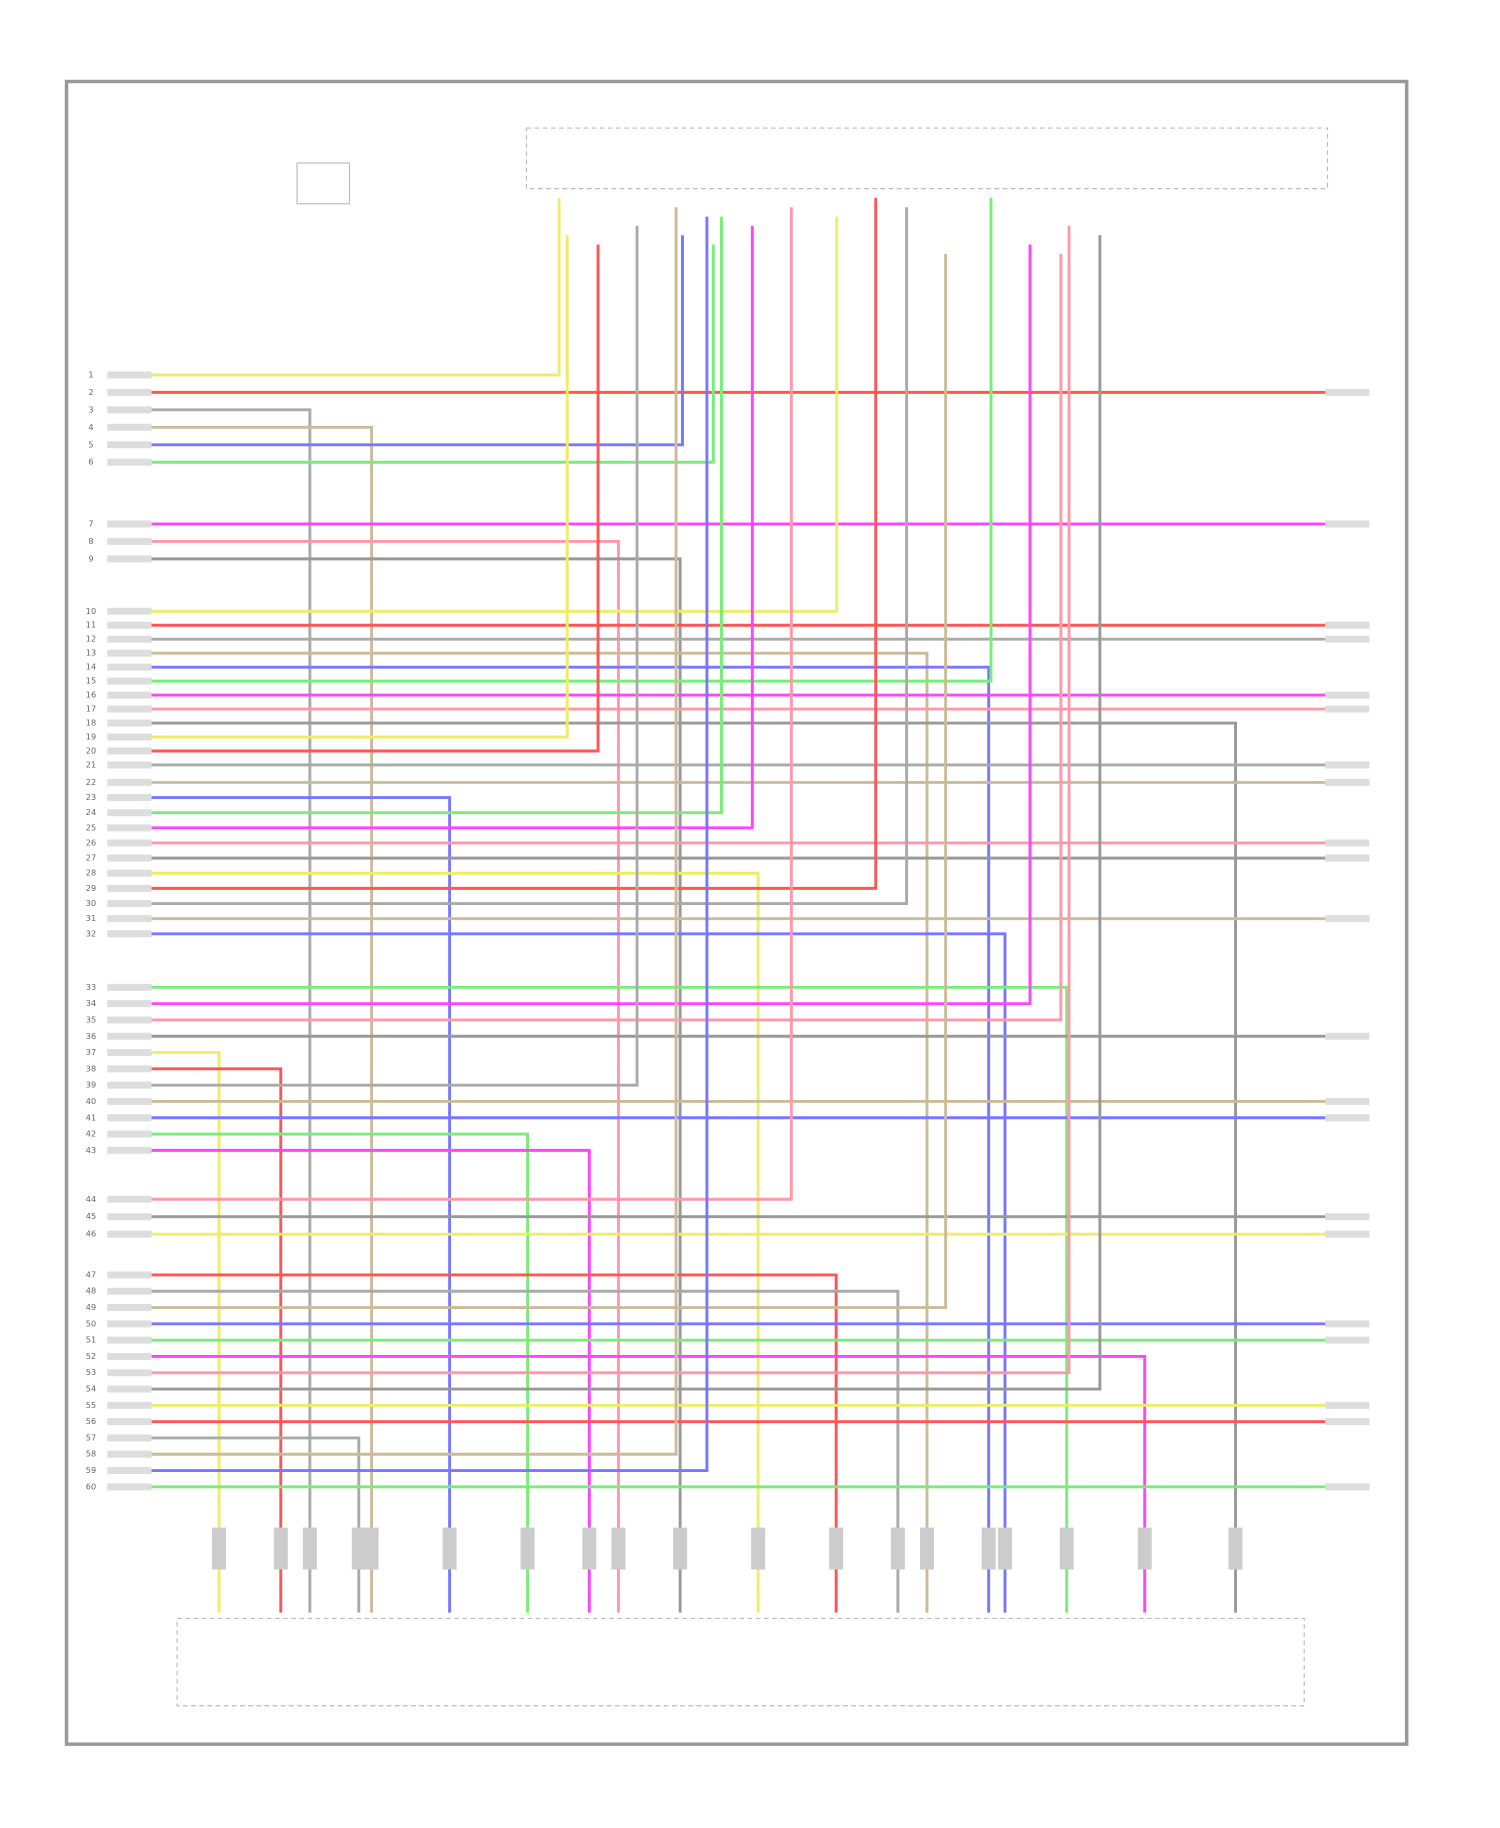  Describe the element at coordinates (91, 888) in the screenshot. I see `pin-number: 29` at that location.